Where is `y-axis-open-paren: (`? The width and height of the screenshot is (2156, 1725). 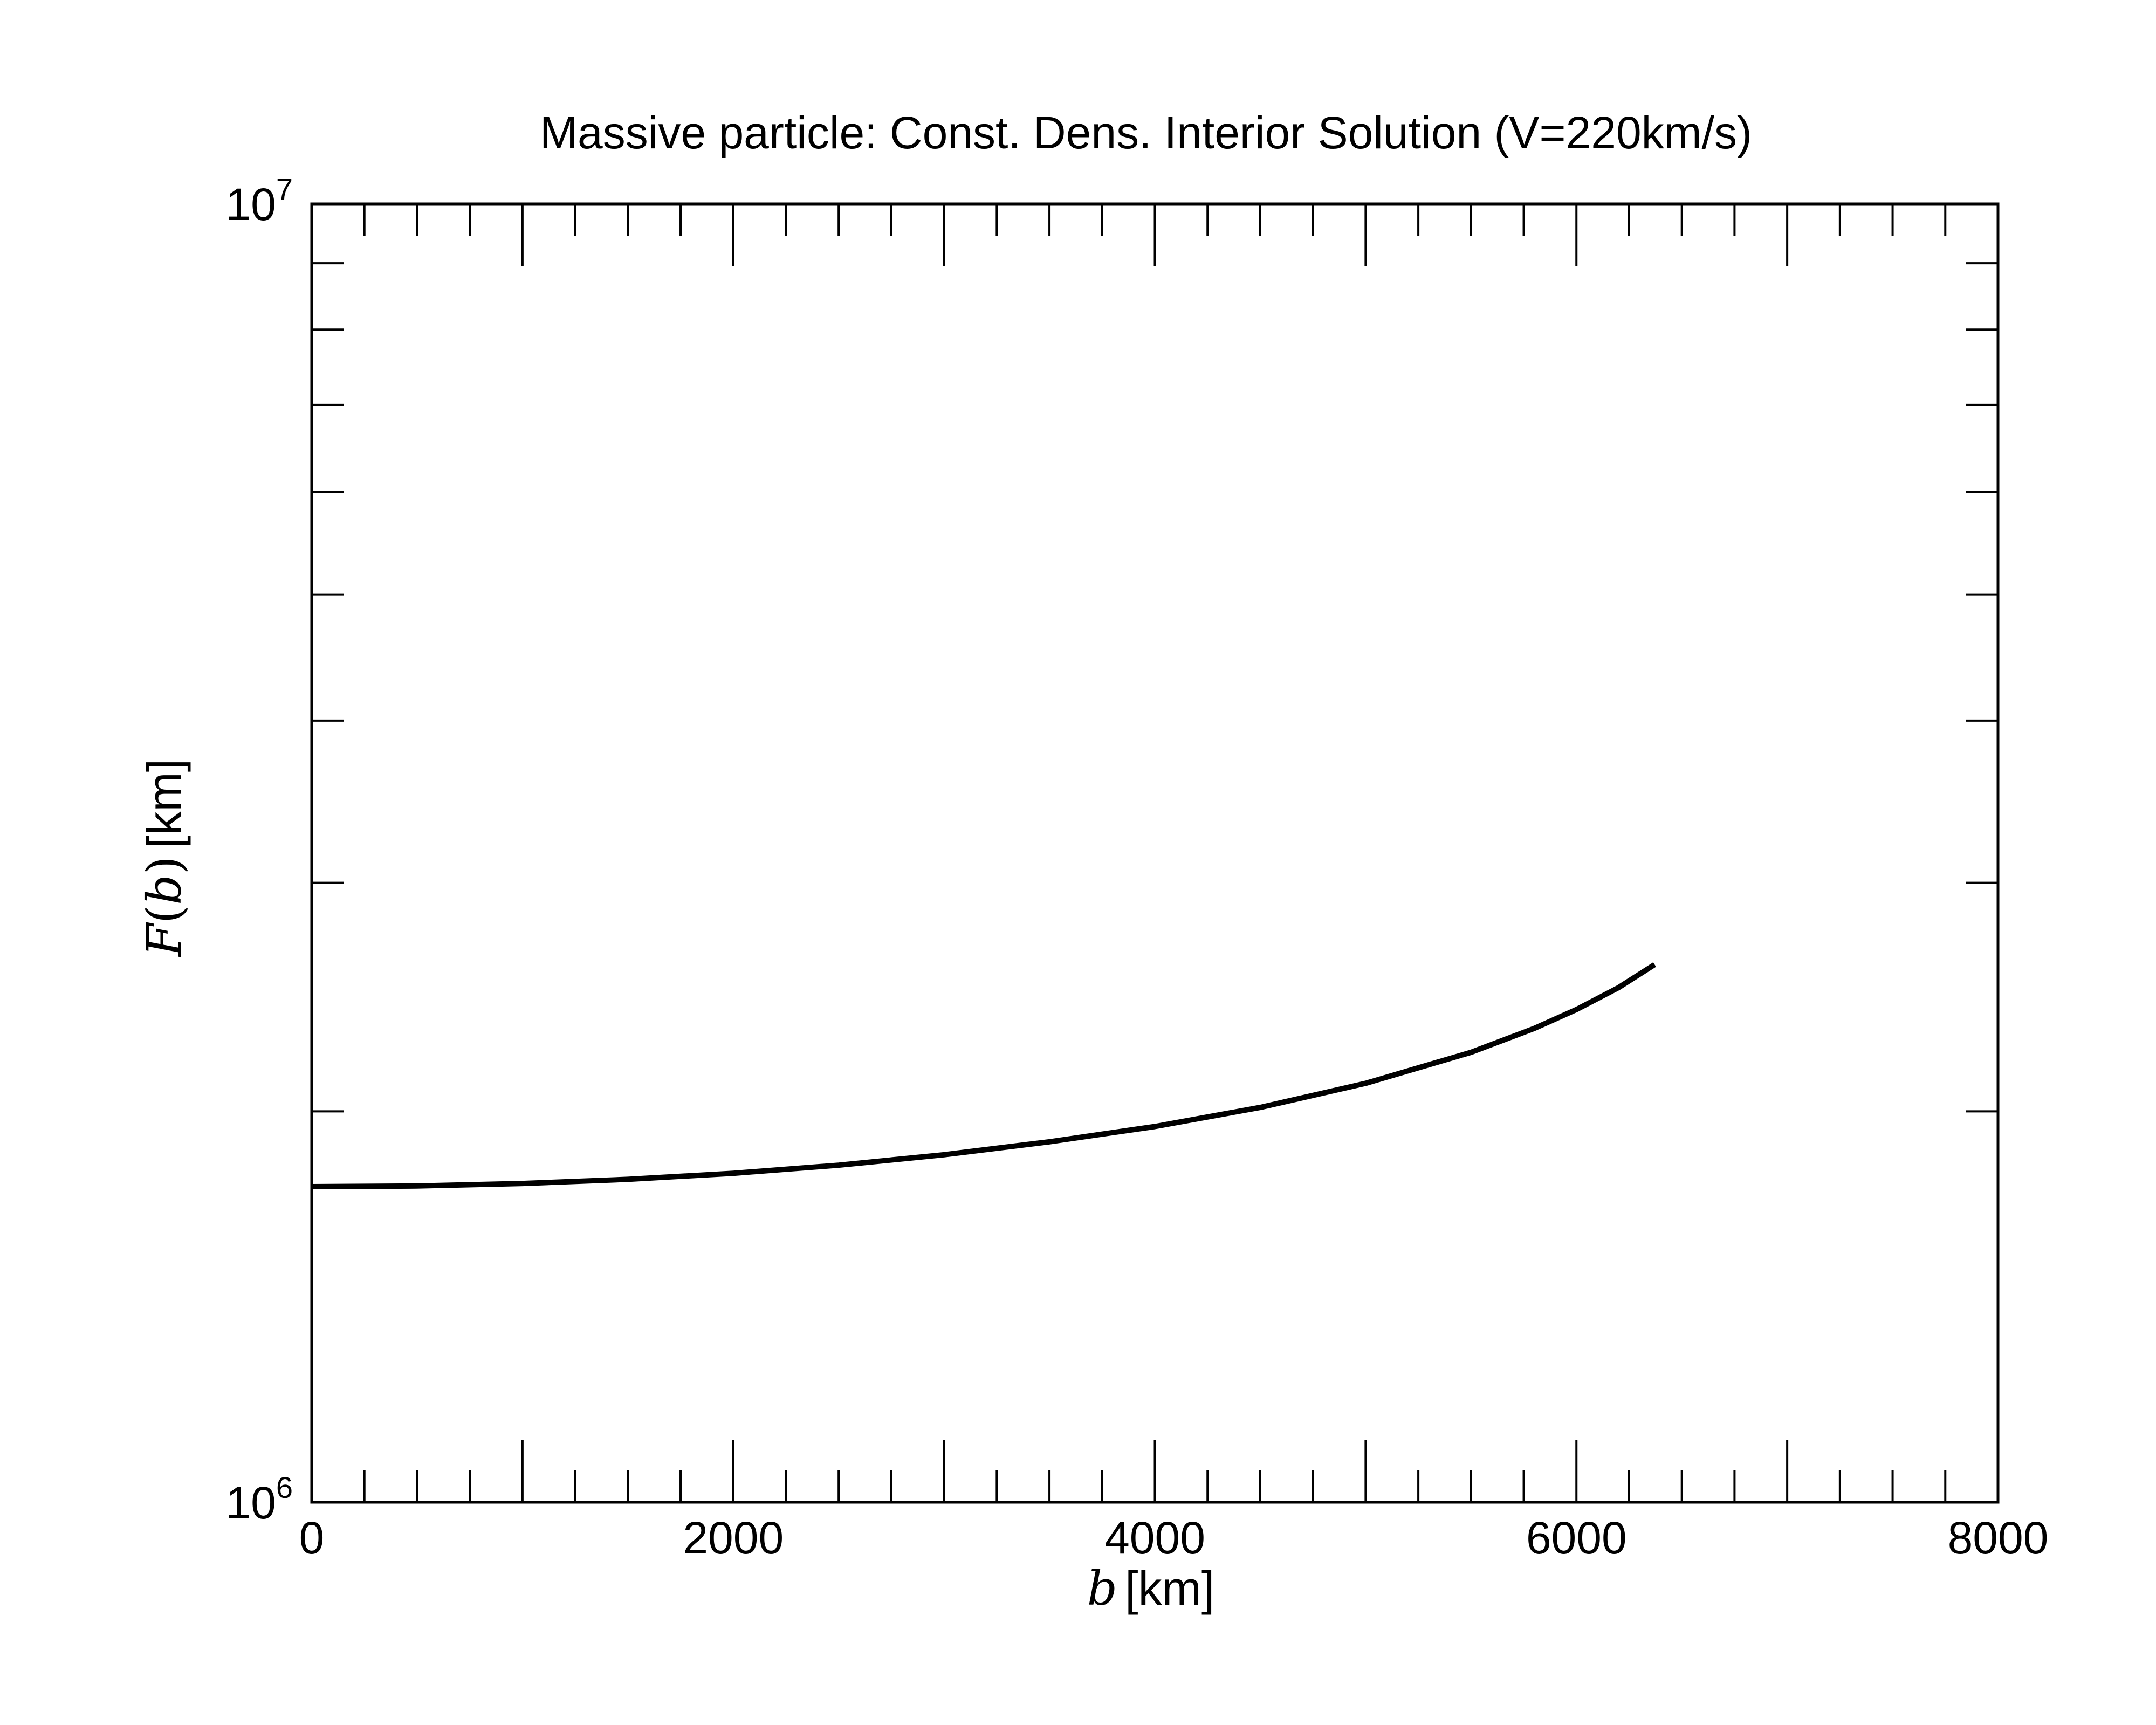 y-axis-open-paren: ( is located at coordinates (164, 914).